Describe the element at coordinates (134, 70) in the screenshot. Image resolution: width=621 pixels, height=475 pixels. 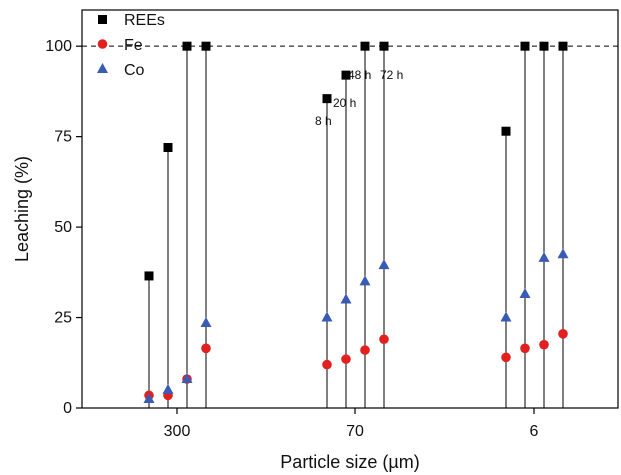
I see `legend-label-co: Co` at that location.